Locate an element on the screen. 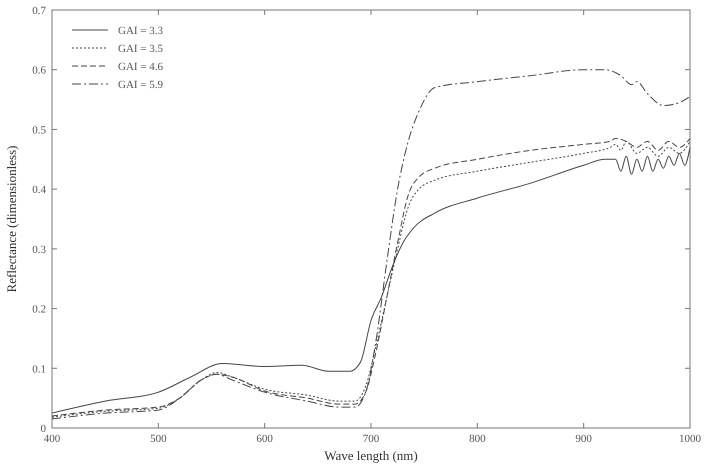 The width and height of the screenshot is (705, 468). legend-label: GAI = 3.3 is located at coordinates (141, 31).